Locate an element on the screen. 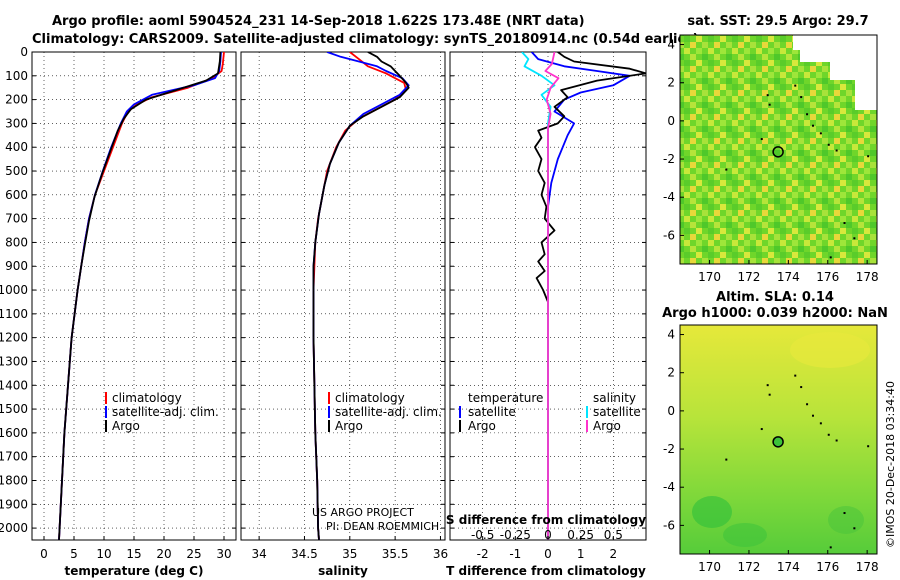 This screenshot has width=900, height=580. series-argo is located at coordinates (361, 296).